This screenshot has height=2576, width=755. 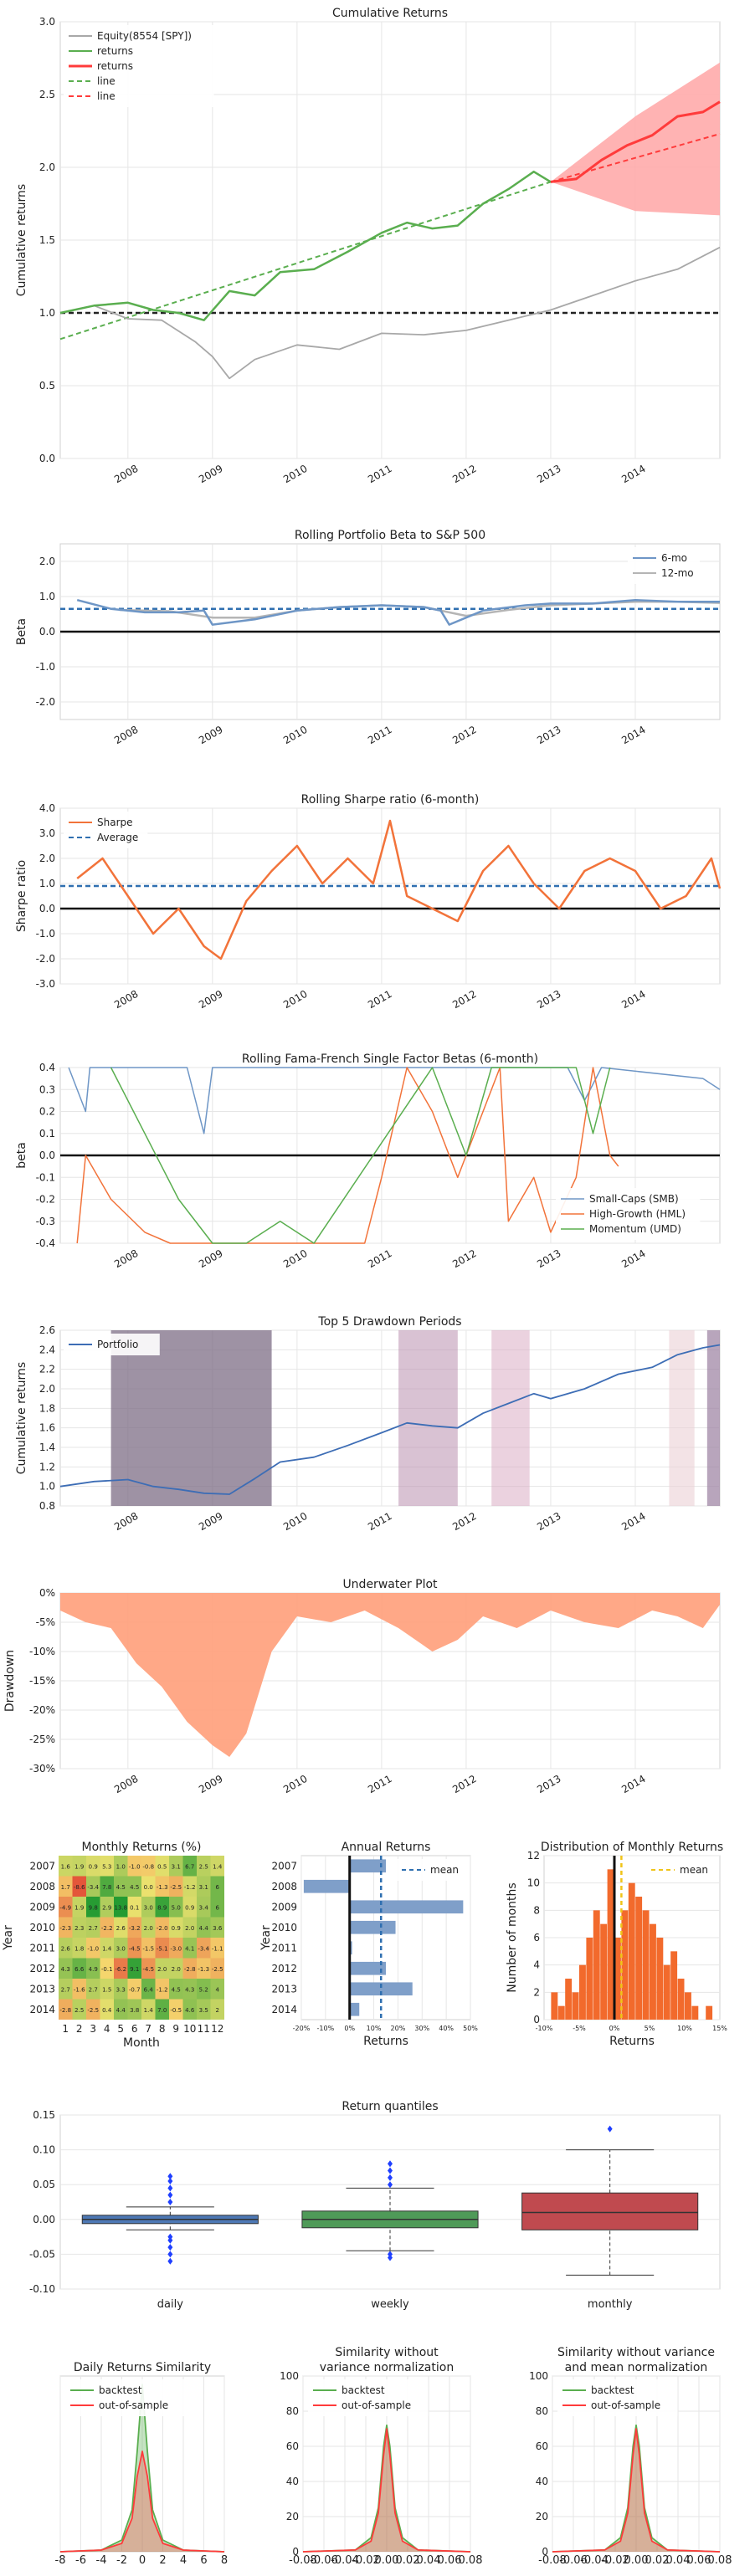 I want to click on dist-xtick-label: -10%, so click(x=544, y=2029).